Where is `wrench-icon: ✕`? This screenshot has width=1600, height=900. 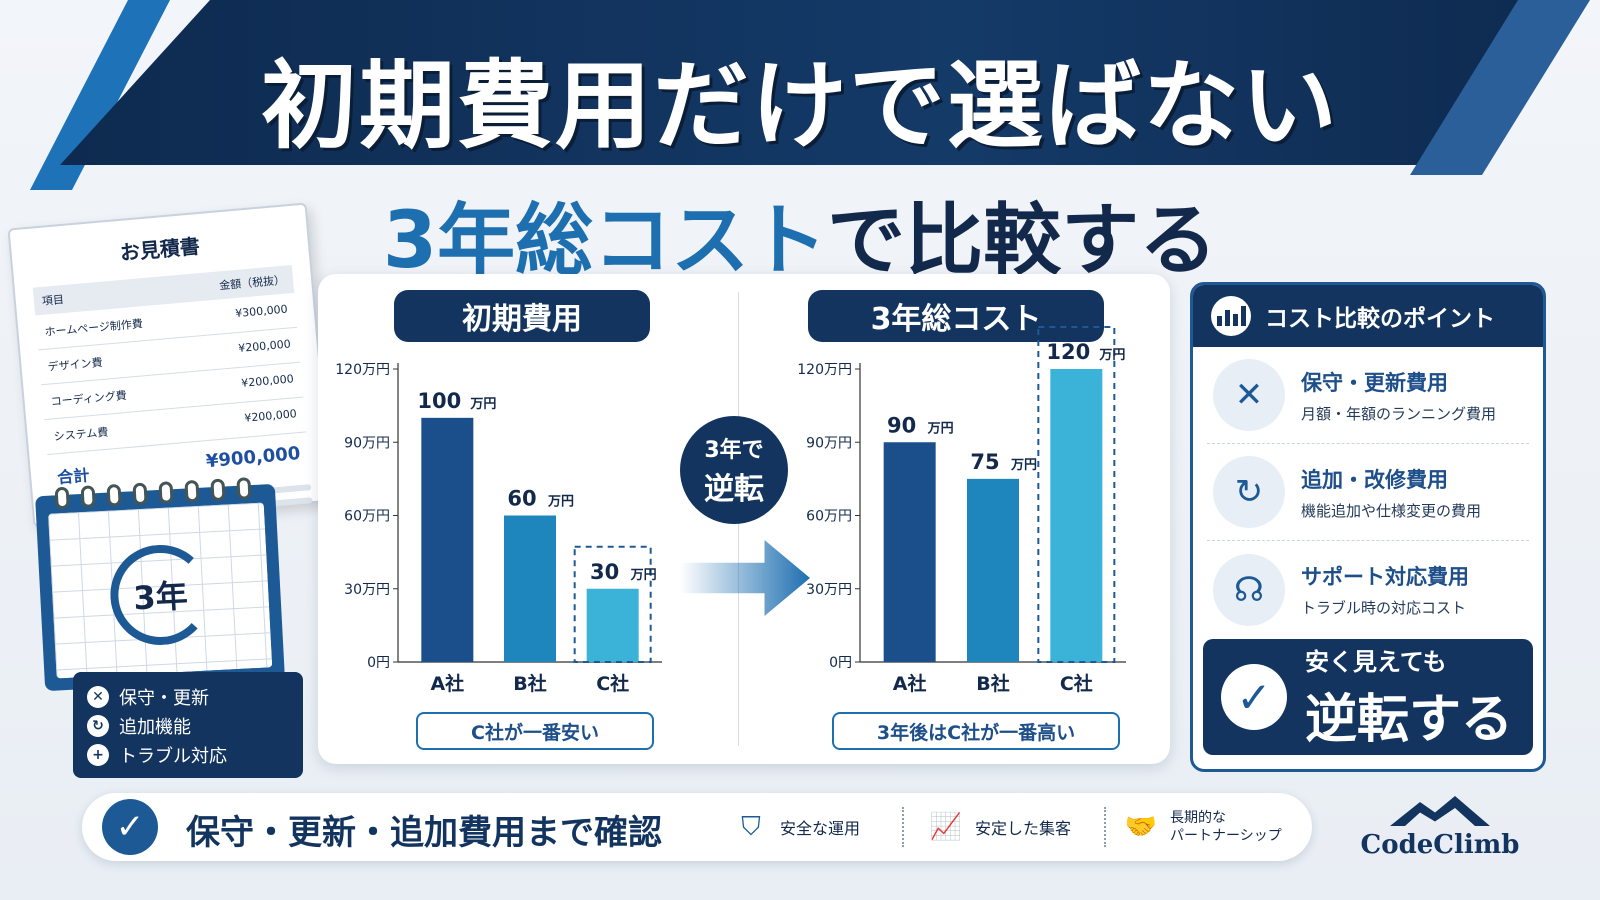 wrench-icon: ✕ is located at coordinates (98, 696).